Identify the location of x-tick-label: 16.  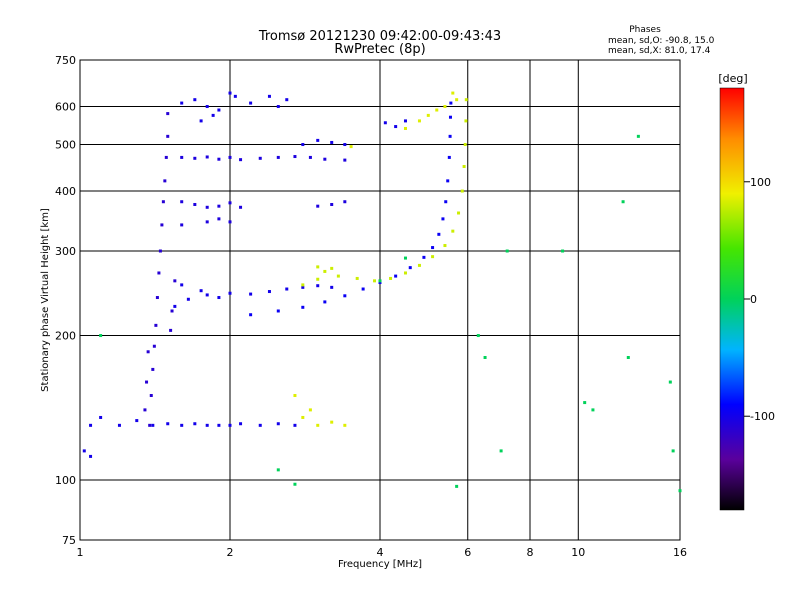
(680, 552).